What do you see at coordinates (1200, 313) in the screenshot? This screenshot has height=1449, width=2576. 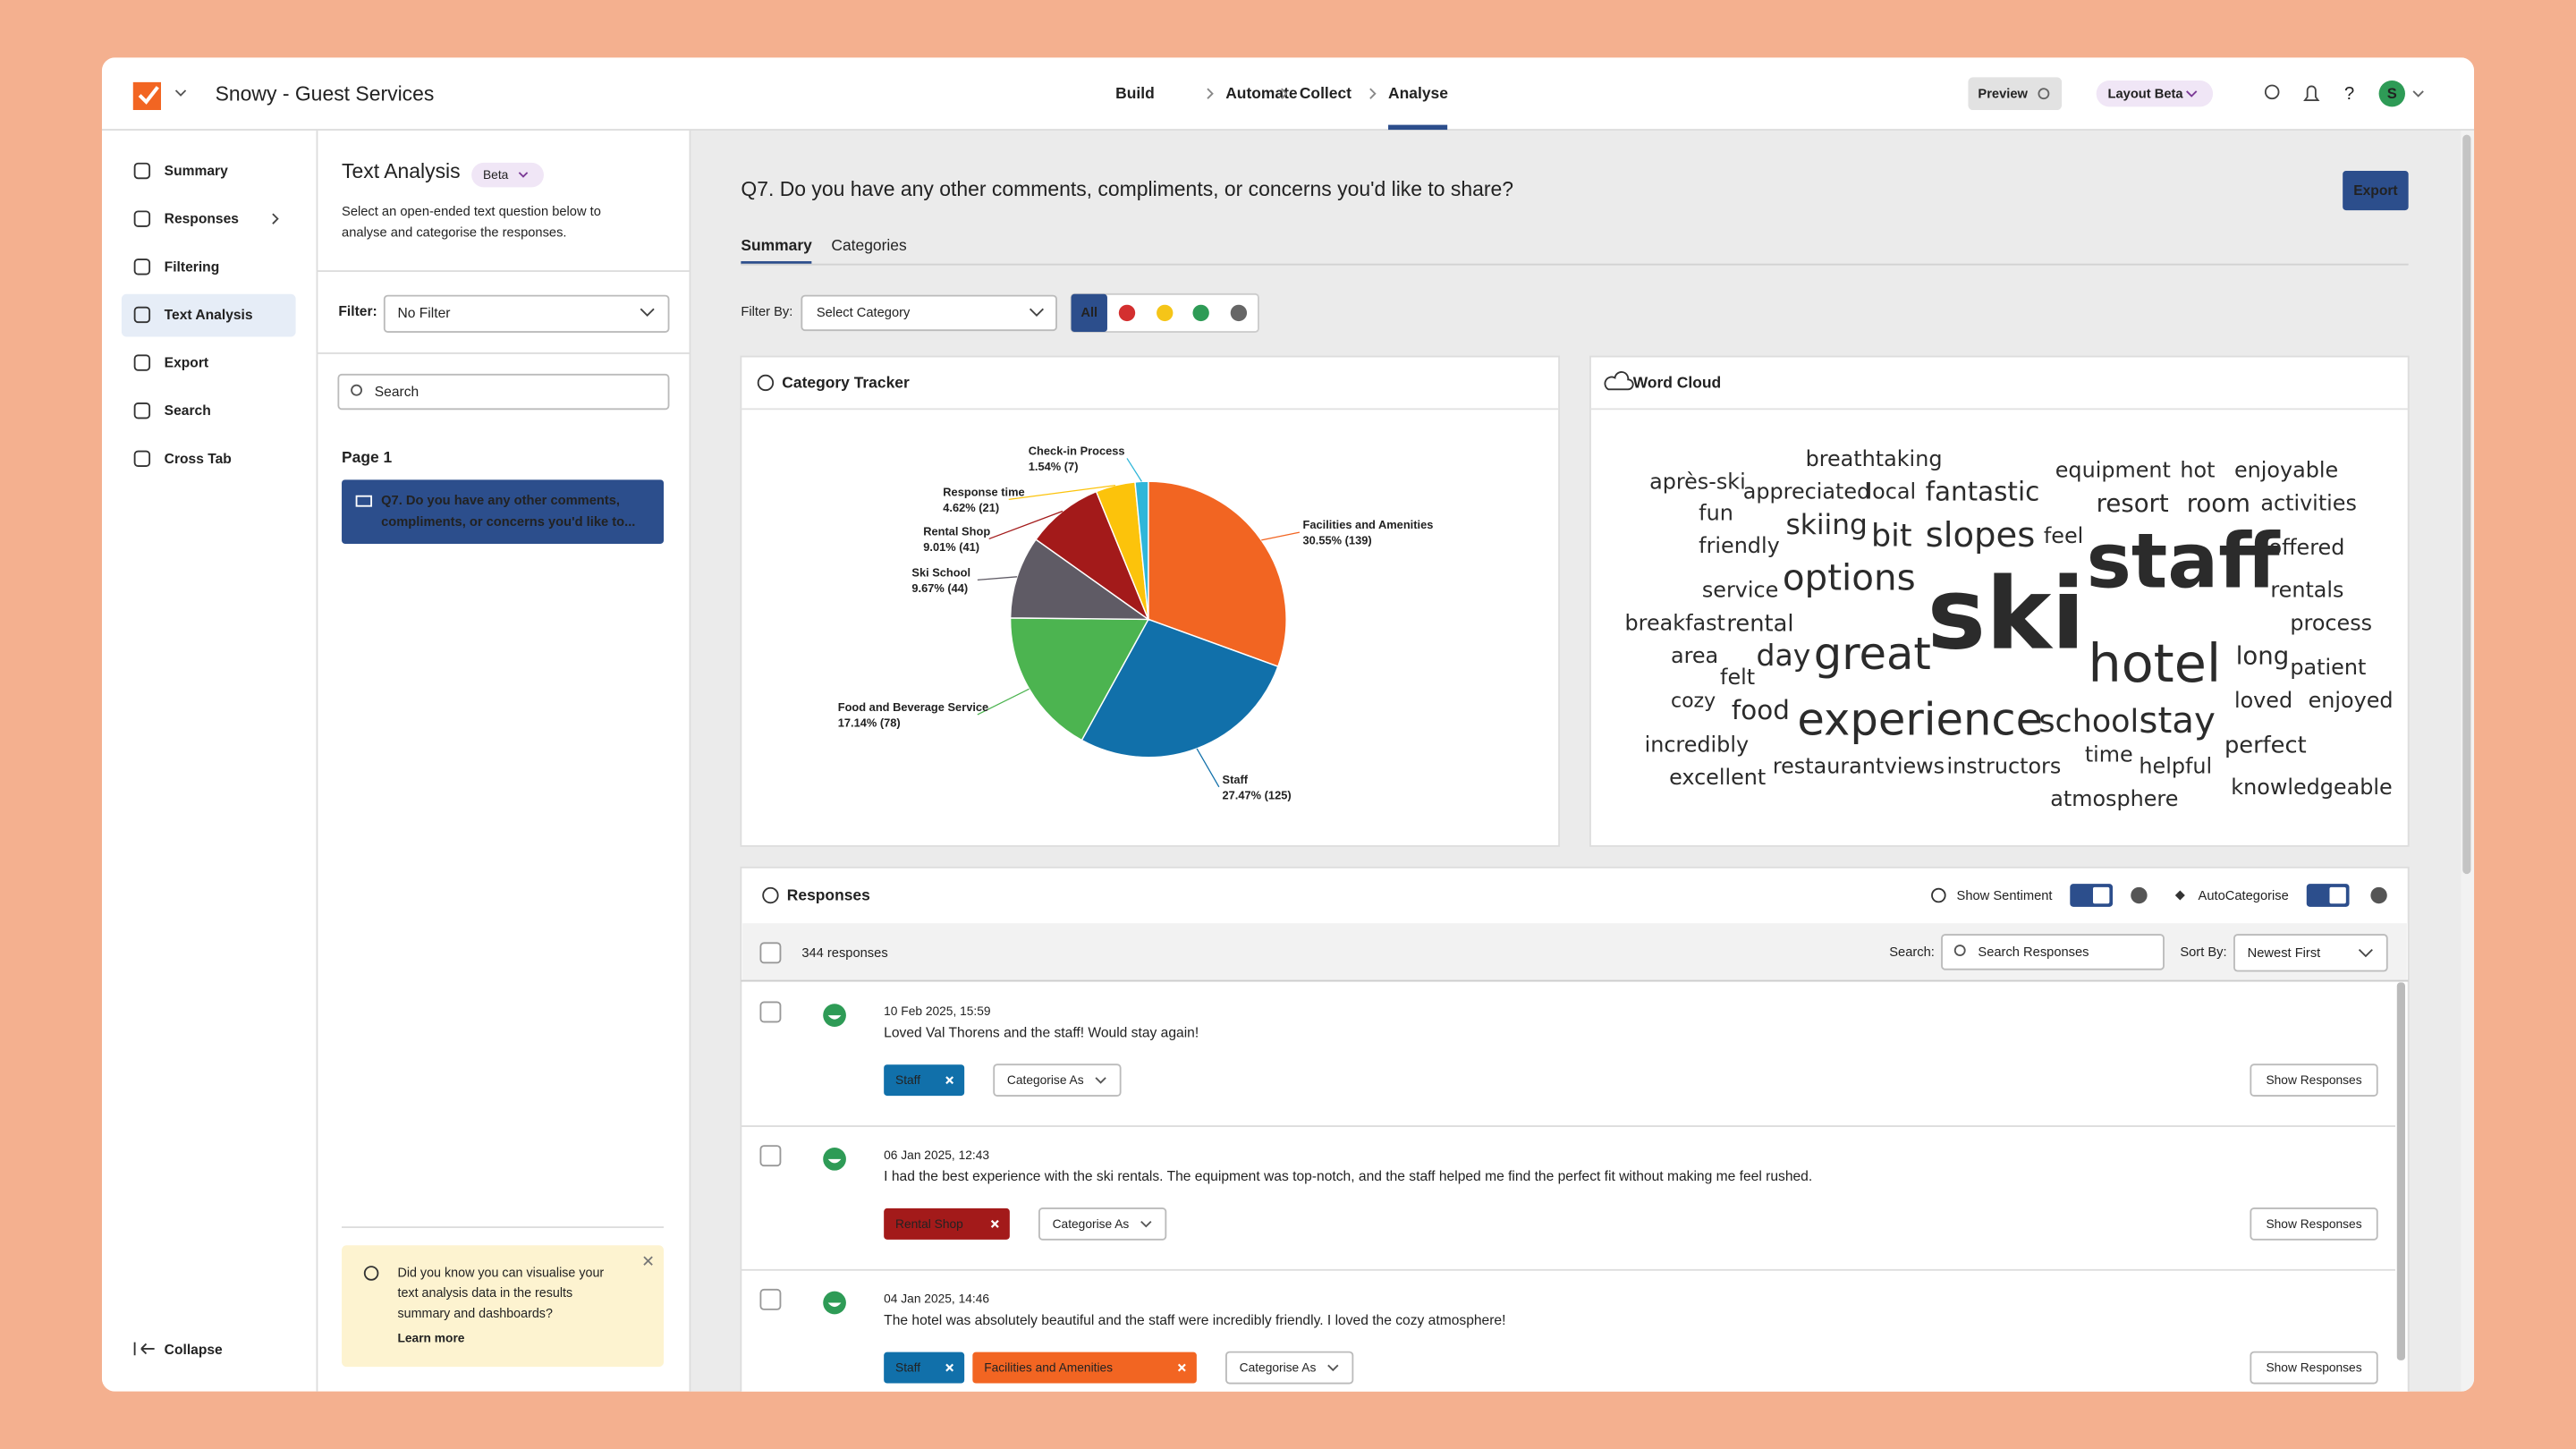 I see `sentiment-positive` at bounding box center [1200, 313].